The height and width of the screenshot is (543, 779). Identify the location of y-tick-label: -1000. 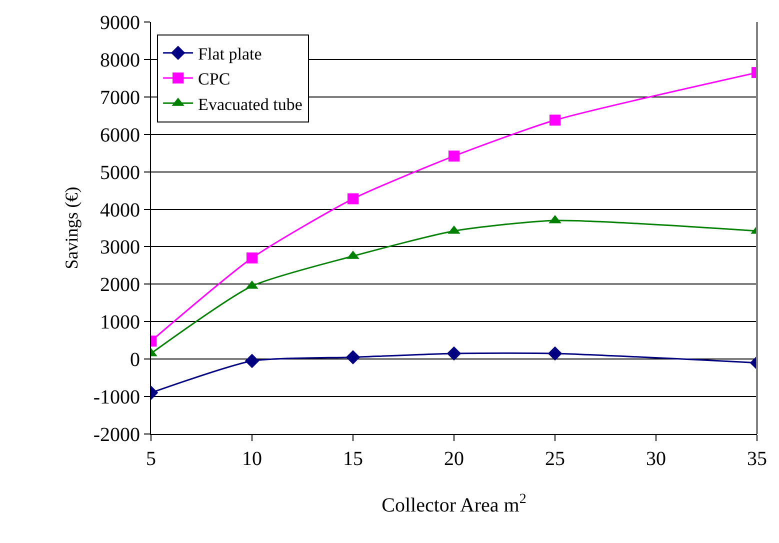
(116, 397).